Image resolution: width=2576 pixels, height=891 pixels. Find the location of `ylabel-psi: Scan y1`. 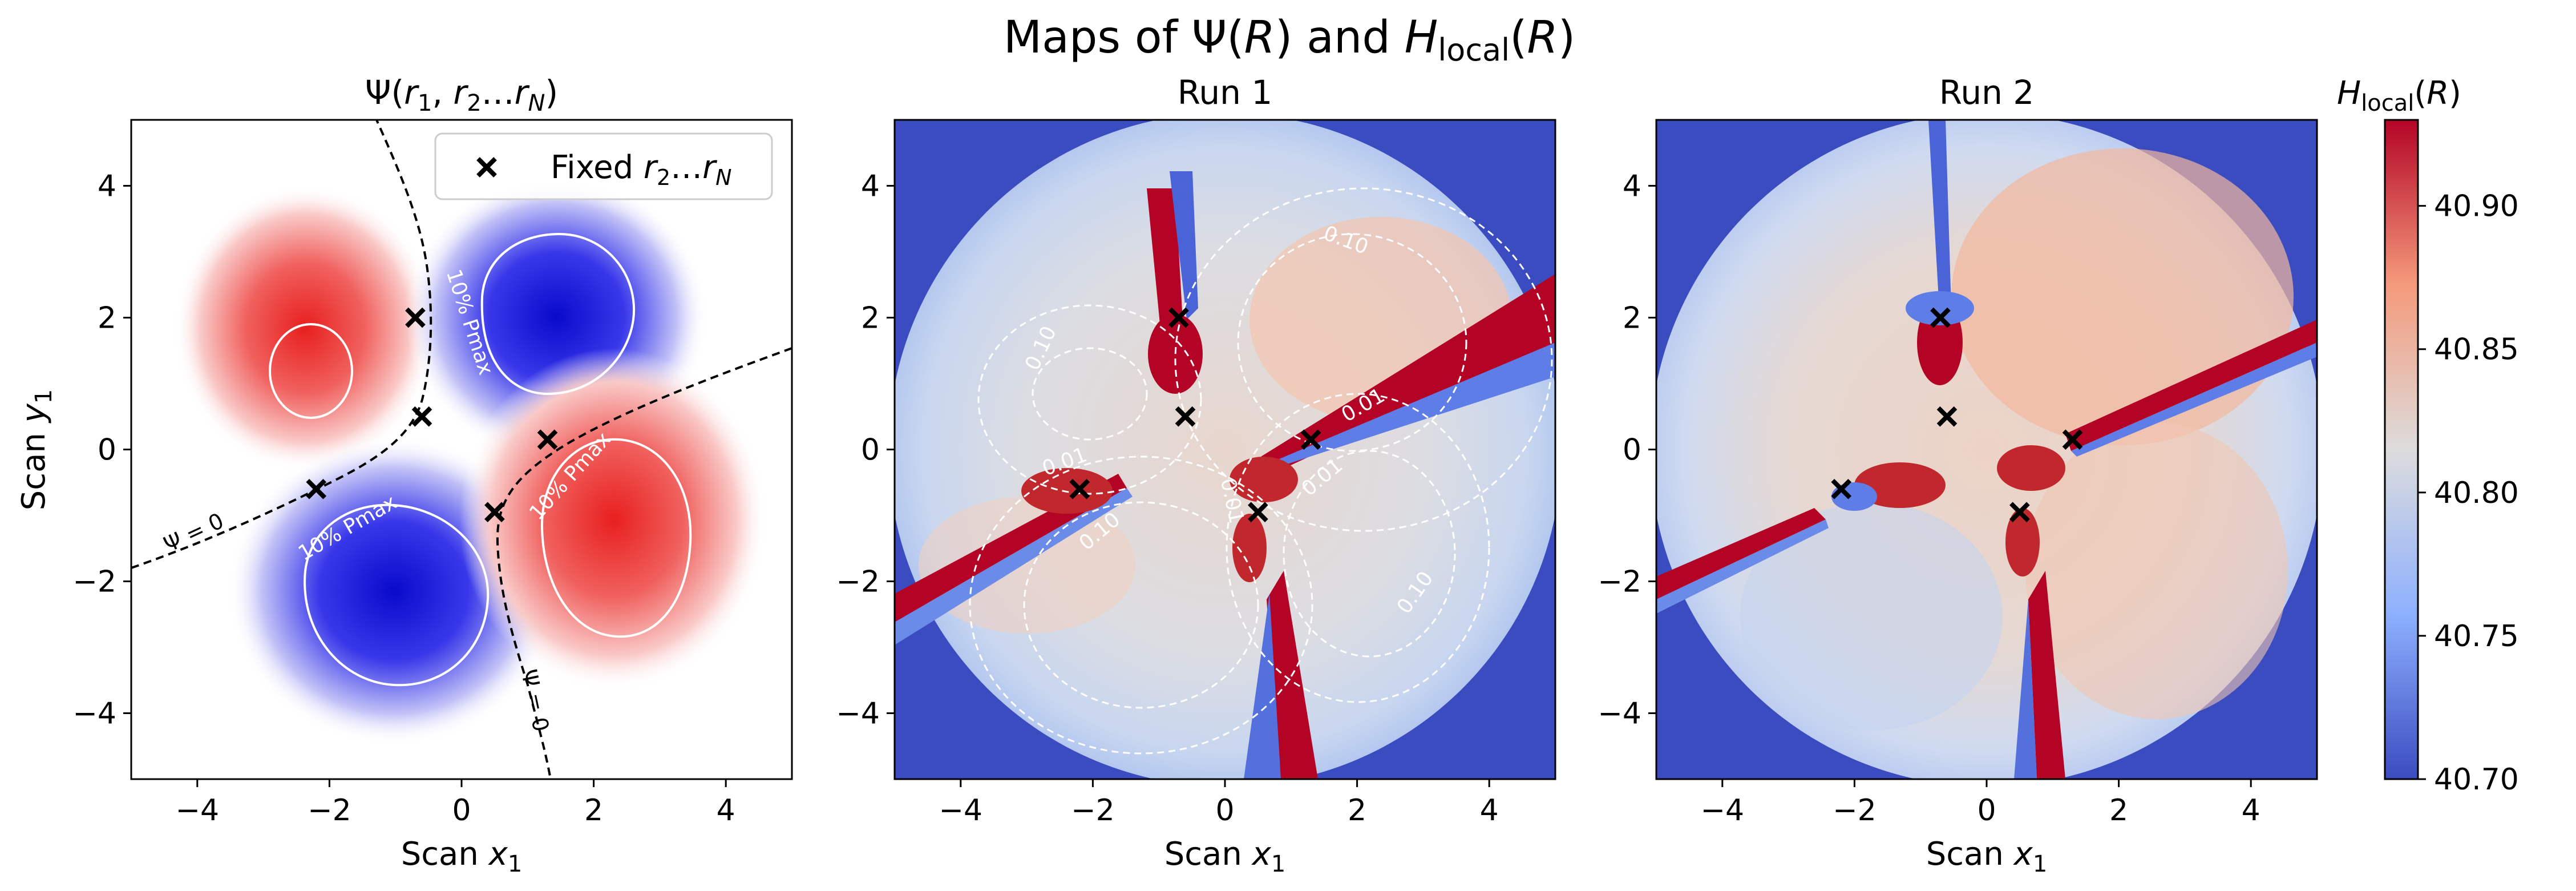

ylabel-psi: Scan y1 is located at coordinates (36, 450).